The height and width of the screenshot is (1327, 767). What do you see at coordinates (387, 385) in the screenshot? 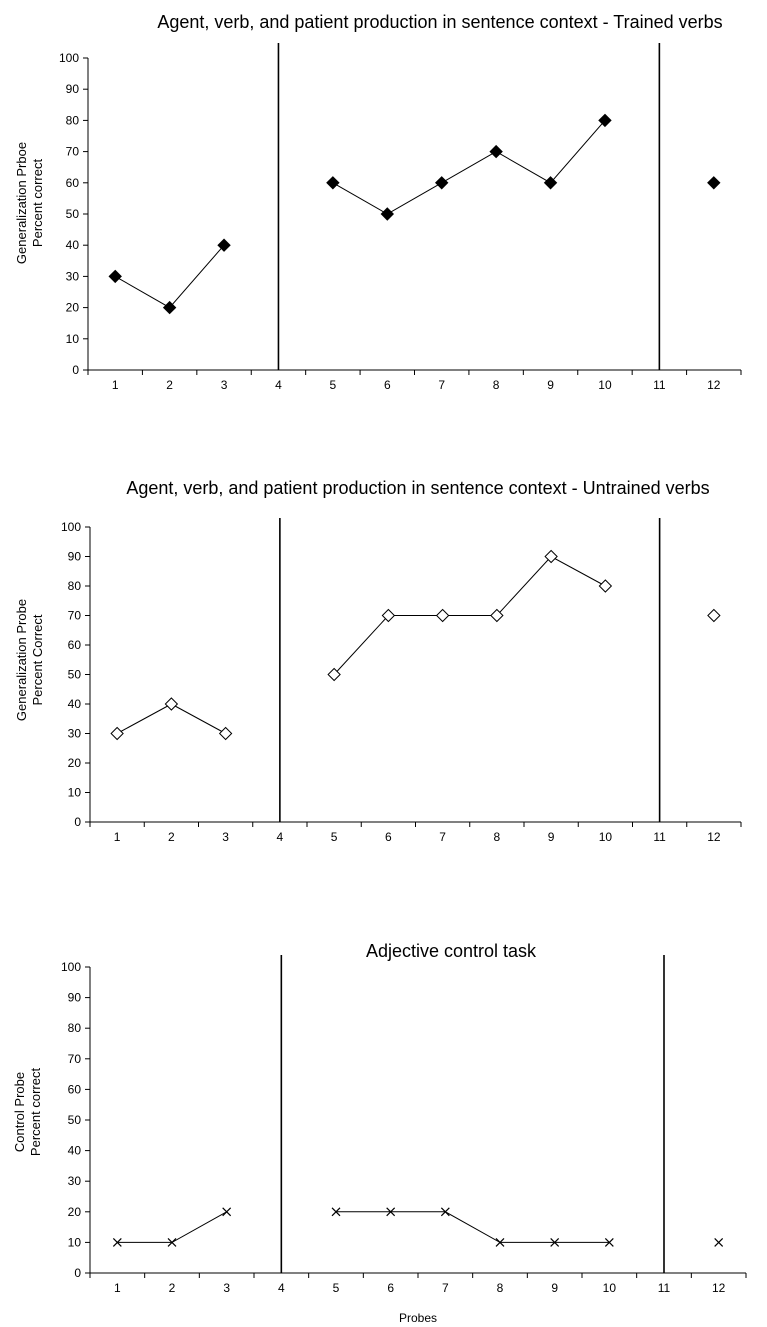
I see `x-tick-label: 6` at bounding box center [387, 385].